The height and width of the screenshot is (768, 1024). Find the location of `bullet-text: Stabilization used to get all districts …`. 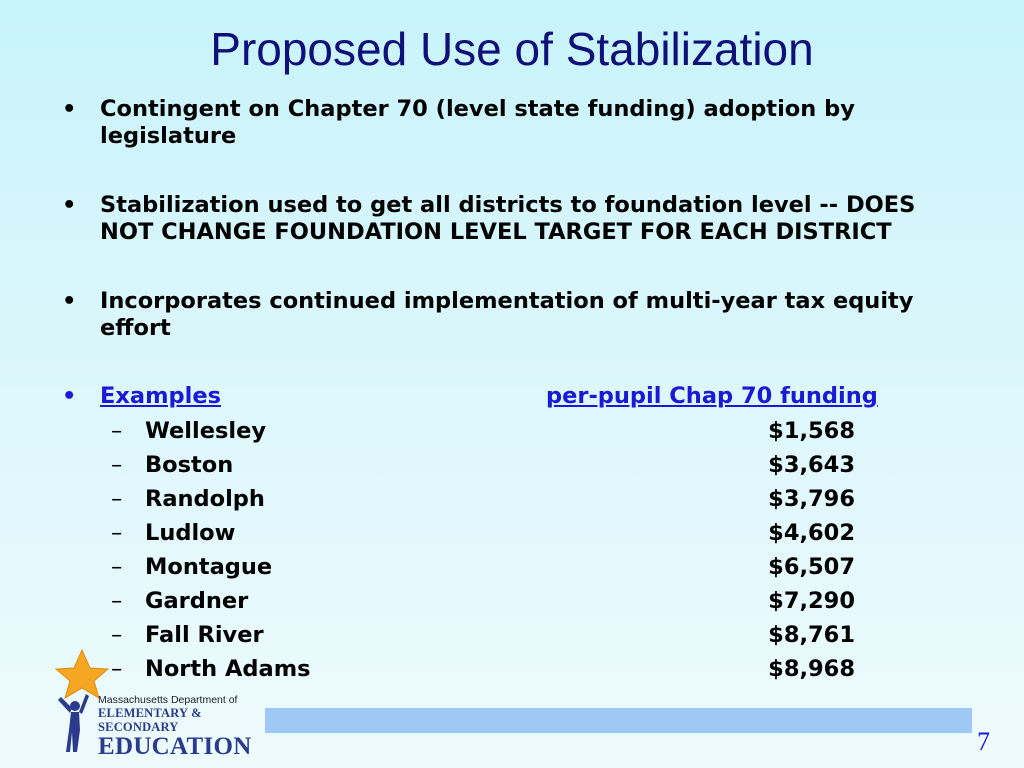

bullet-text: Stabilization used to get all districts … is located at coordinates (508, 218).